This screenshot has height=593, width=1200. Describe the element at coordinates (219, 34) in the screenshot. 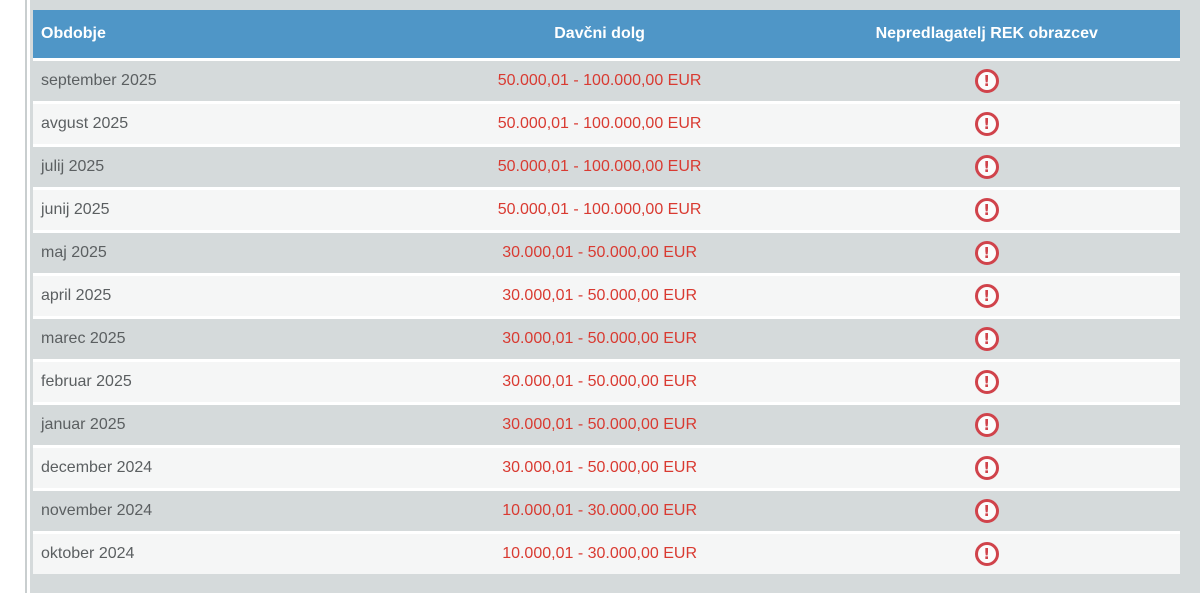

I see `header-obdobje: Obdobje` at that location.